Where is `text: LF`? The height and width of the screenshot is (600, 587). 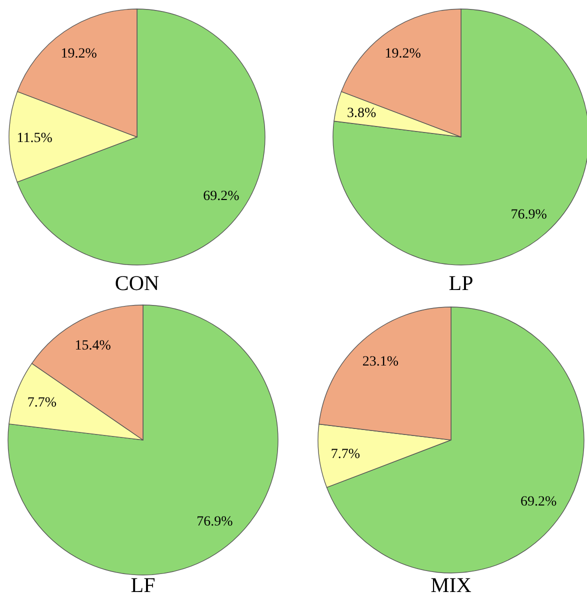
text: LF is located at coordinates (143, 585).